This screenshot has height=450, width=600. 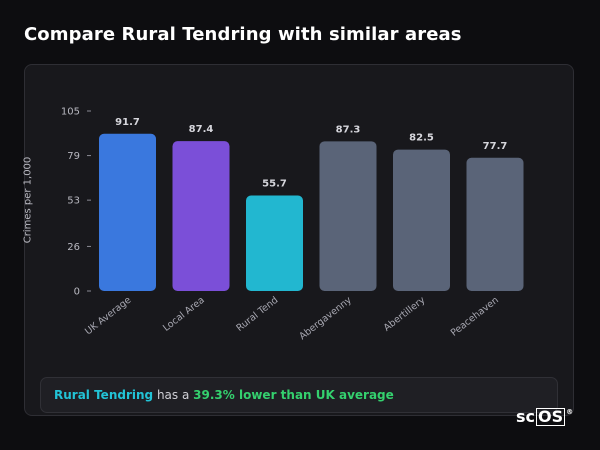 What do you see at coordinates (70, 112) in the screenshot?
I see `y-tick-label: 105` at bounding box center [70, 112].